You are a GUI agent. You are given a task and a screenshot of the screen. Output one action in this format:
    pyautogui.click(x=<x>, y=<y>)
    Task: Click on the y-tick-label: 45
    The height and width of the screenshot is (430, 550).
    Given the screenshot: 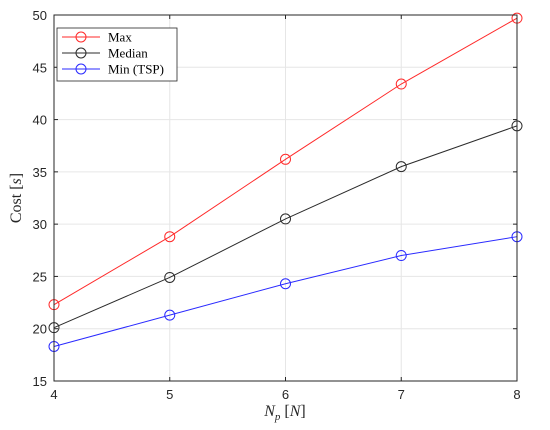 What is the action you would take?
    pyautogui.click(x=40, y=67)
    